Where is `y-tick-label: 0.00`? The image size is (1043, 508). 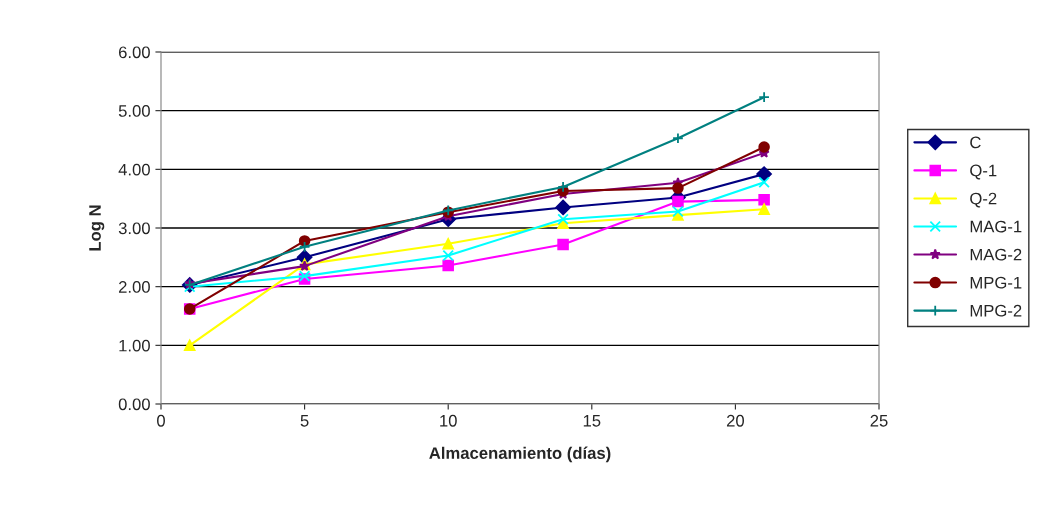 y-tick-label: 0.00 is located at coordinates (134, 404).